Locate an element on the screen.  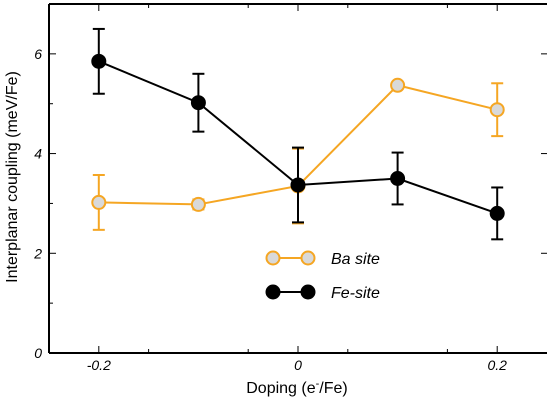
y-tick-label: 2 is located at coordinates (37, 253).